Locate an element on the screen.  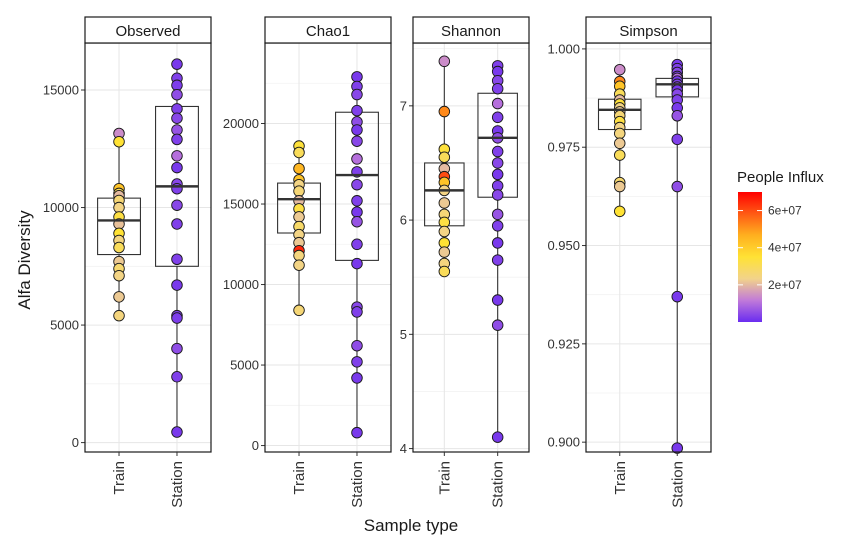
legend-colorbar is located at coordinates (750, 257).